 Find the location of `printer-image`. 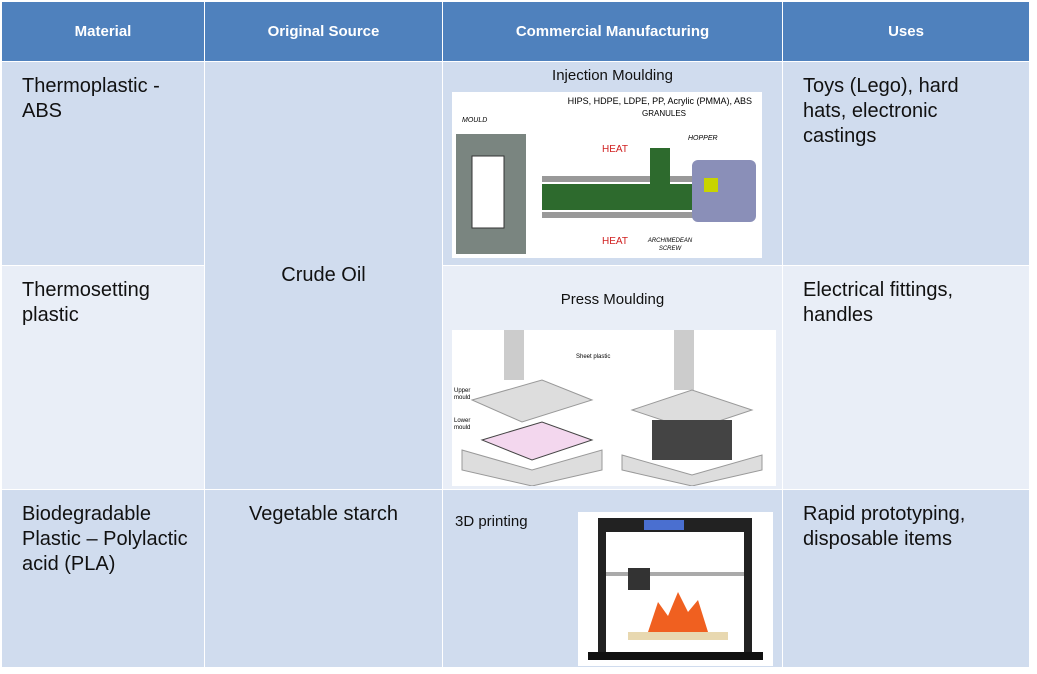

printer-image is located at coordinates (675, 589).